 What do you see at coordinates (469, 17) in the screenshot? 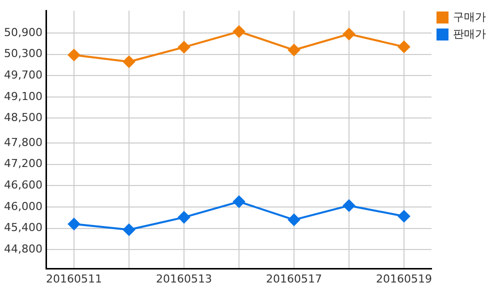
I see `legend-label: 구매가` at bounding box center [469, 17].